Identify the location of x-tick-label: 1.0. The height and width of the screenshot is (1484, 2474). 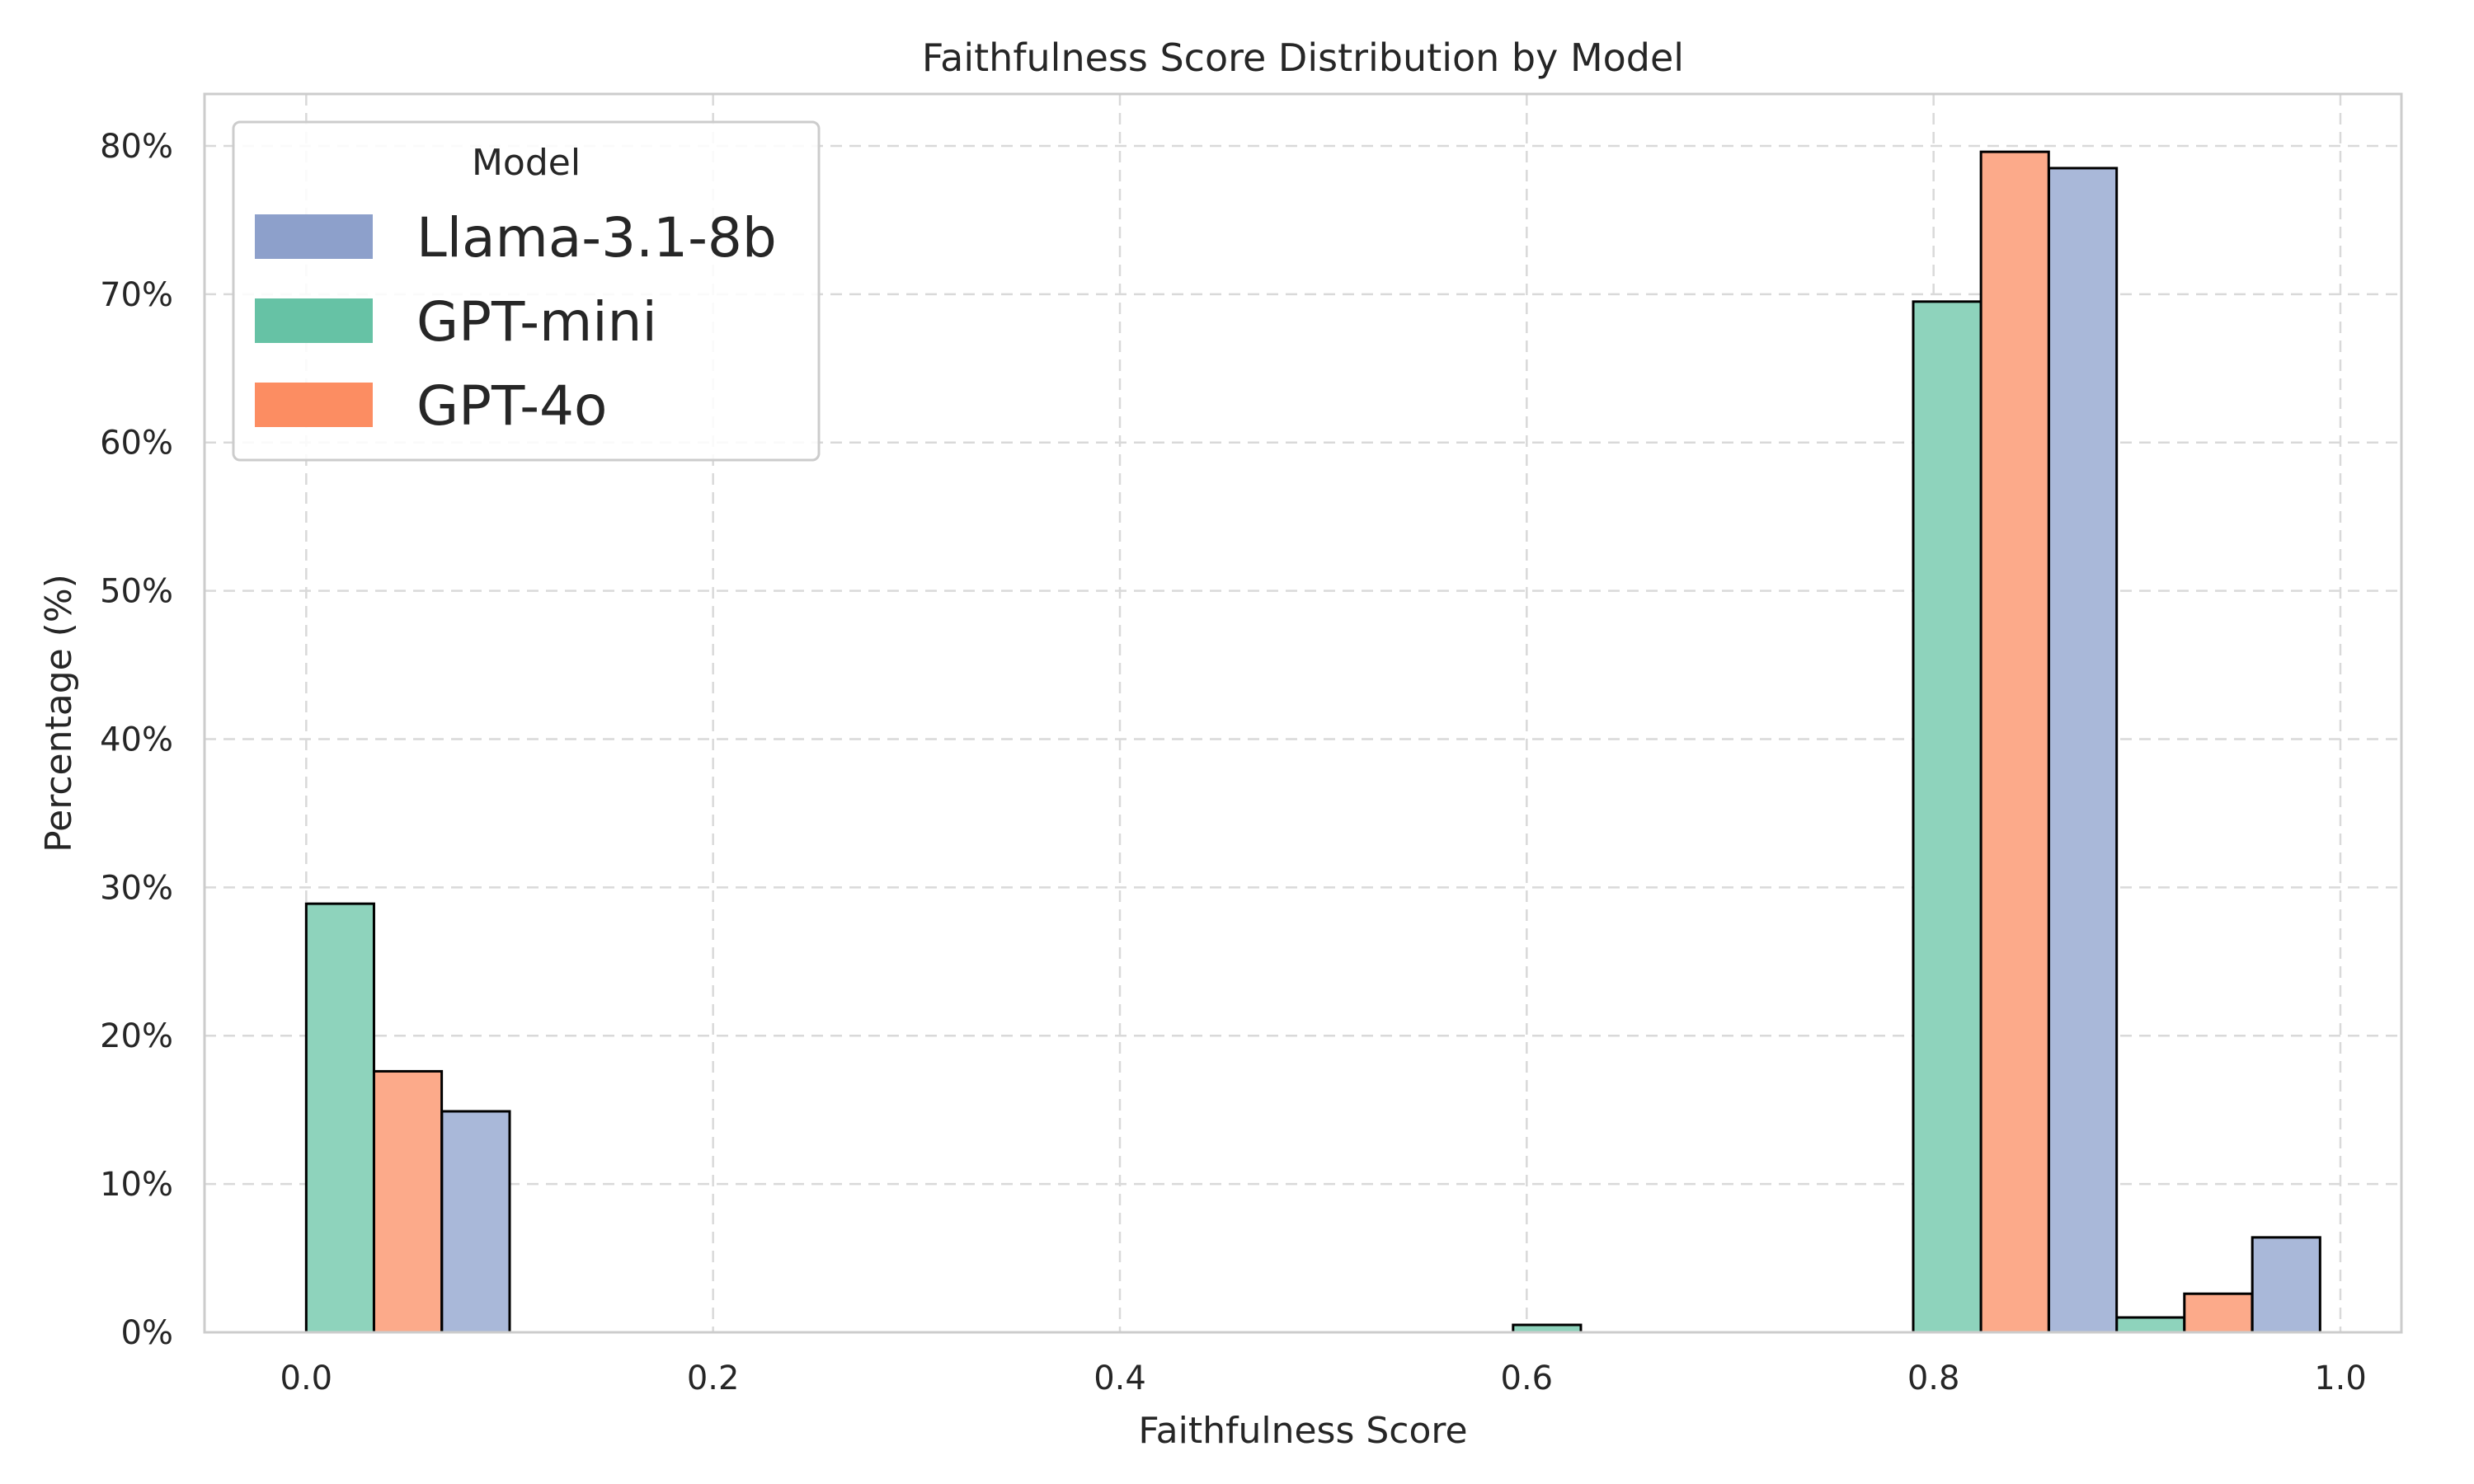
(2340, 1378).